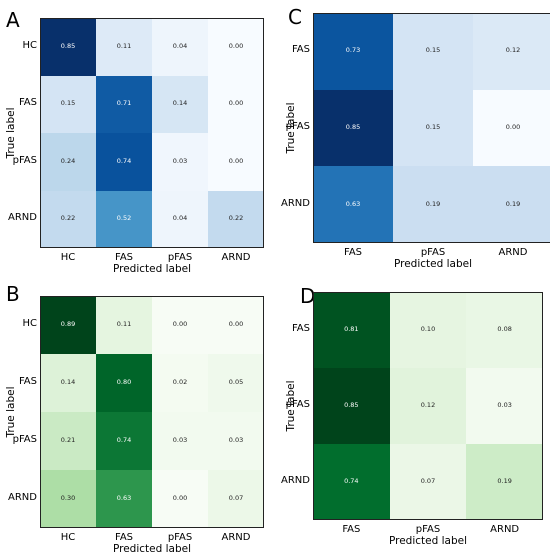 The height and width of the screenshot is (555, 550). Describe the element at coordinates (236, 440) in the screenshot. I see `panel-b-cell-value: 0.03` at that location.